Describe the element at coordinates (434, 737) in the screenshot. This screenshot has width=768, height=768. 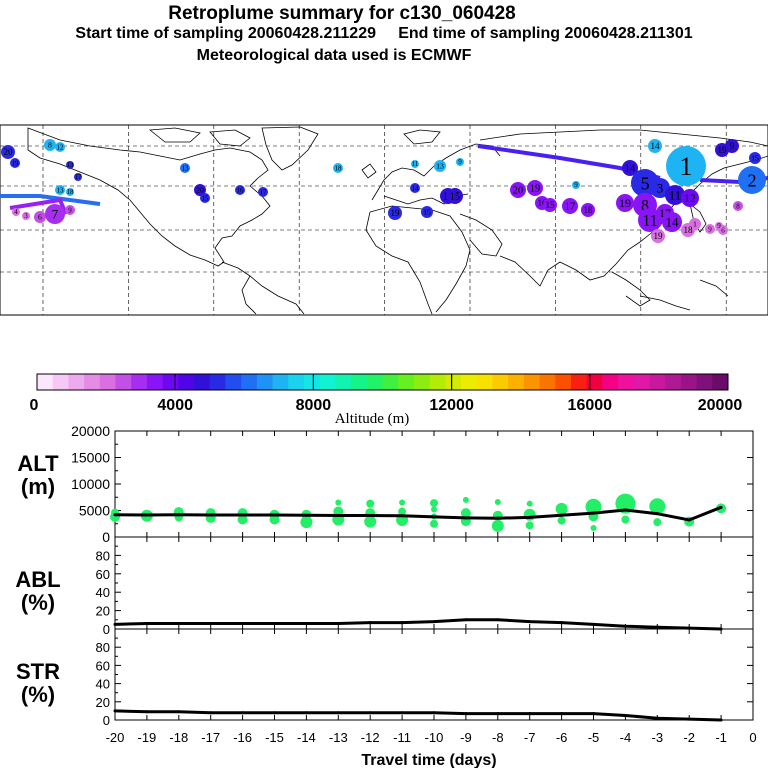
I see `x-tick-label: -10` at that location.